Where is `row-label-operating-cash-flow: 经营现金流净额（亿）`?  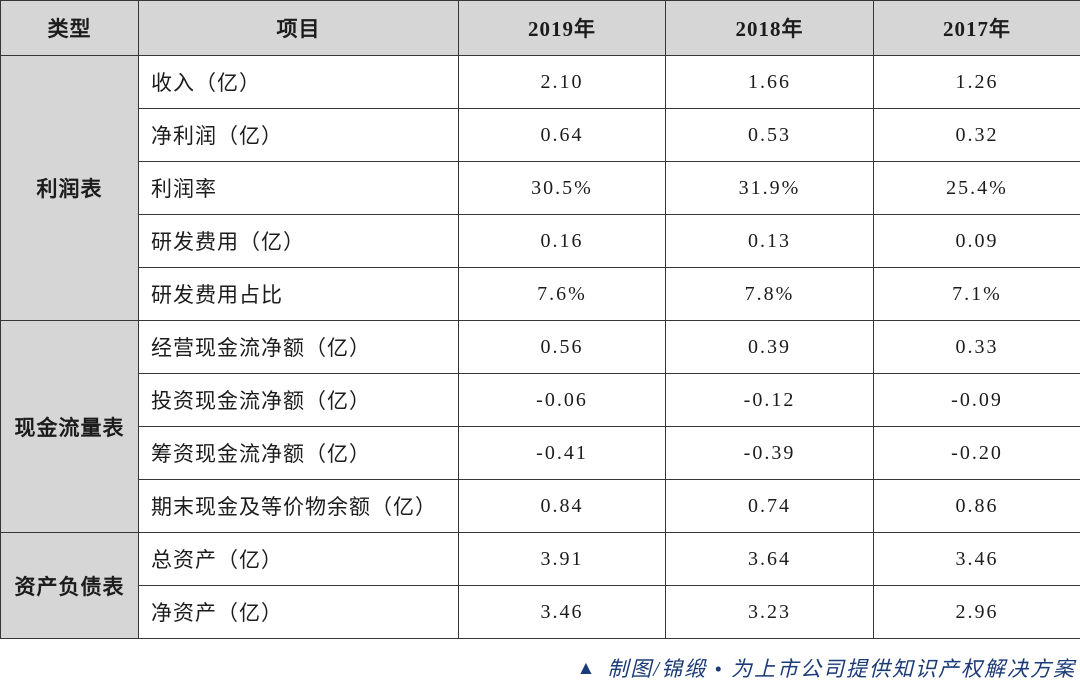
row-label-operating-cash-flow: 经营现金流净额（亿） is located at coordinates (298, 347).